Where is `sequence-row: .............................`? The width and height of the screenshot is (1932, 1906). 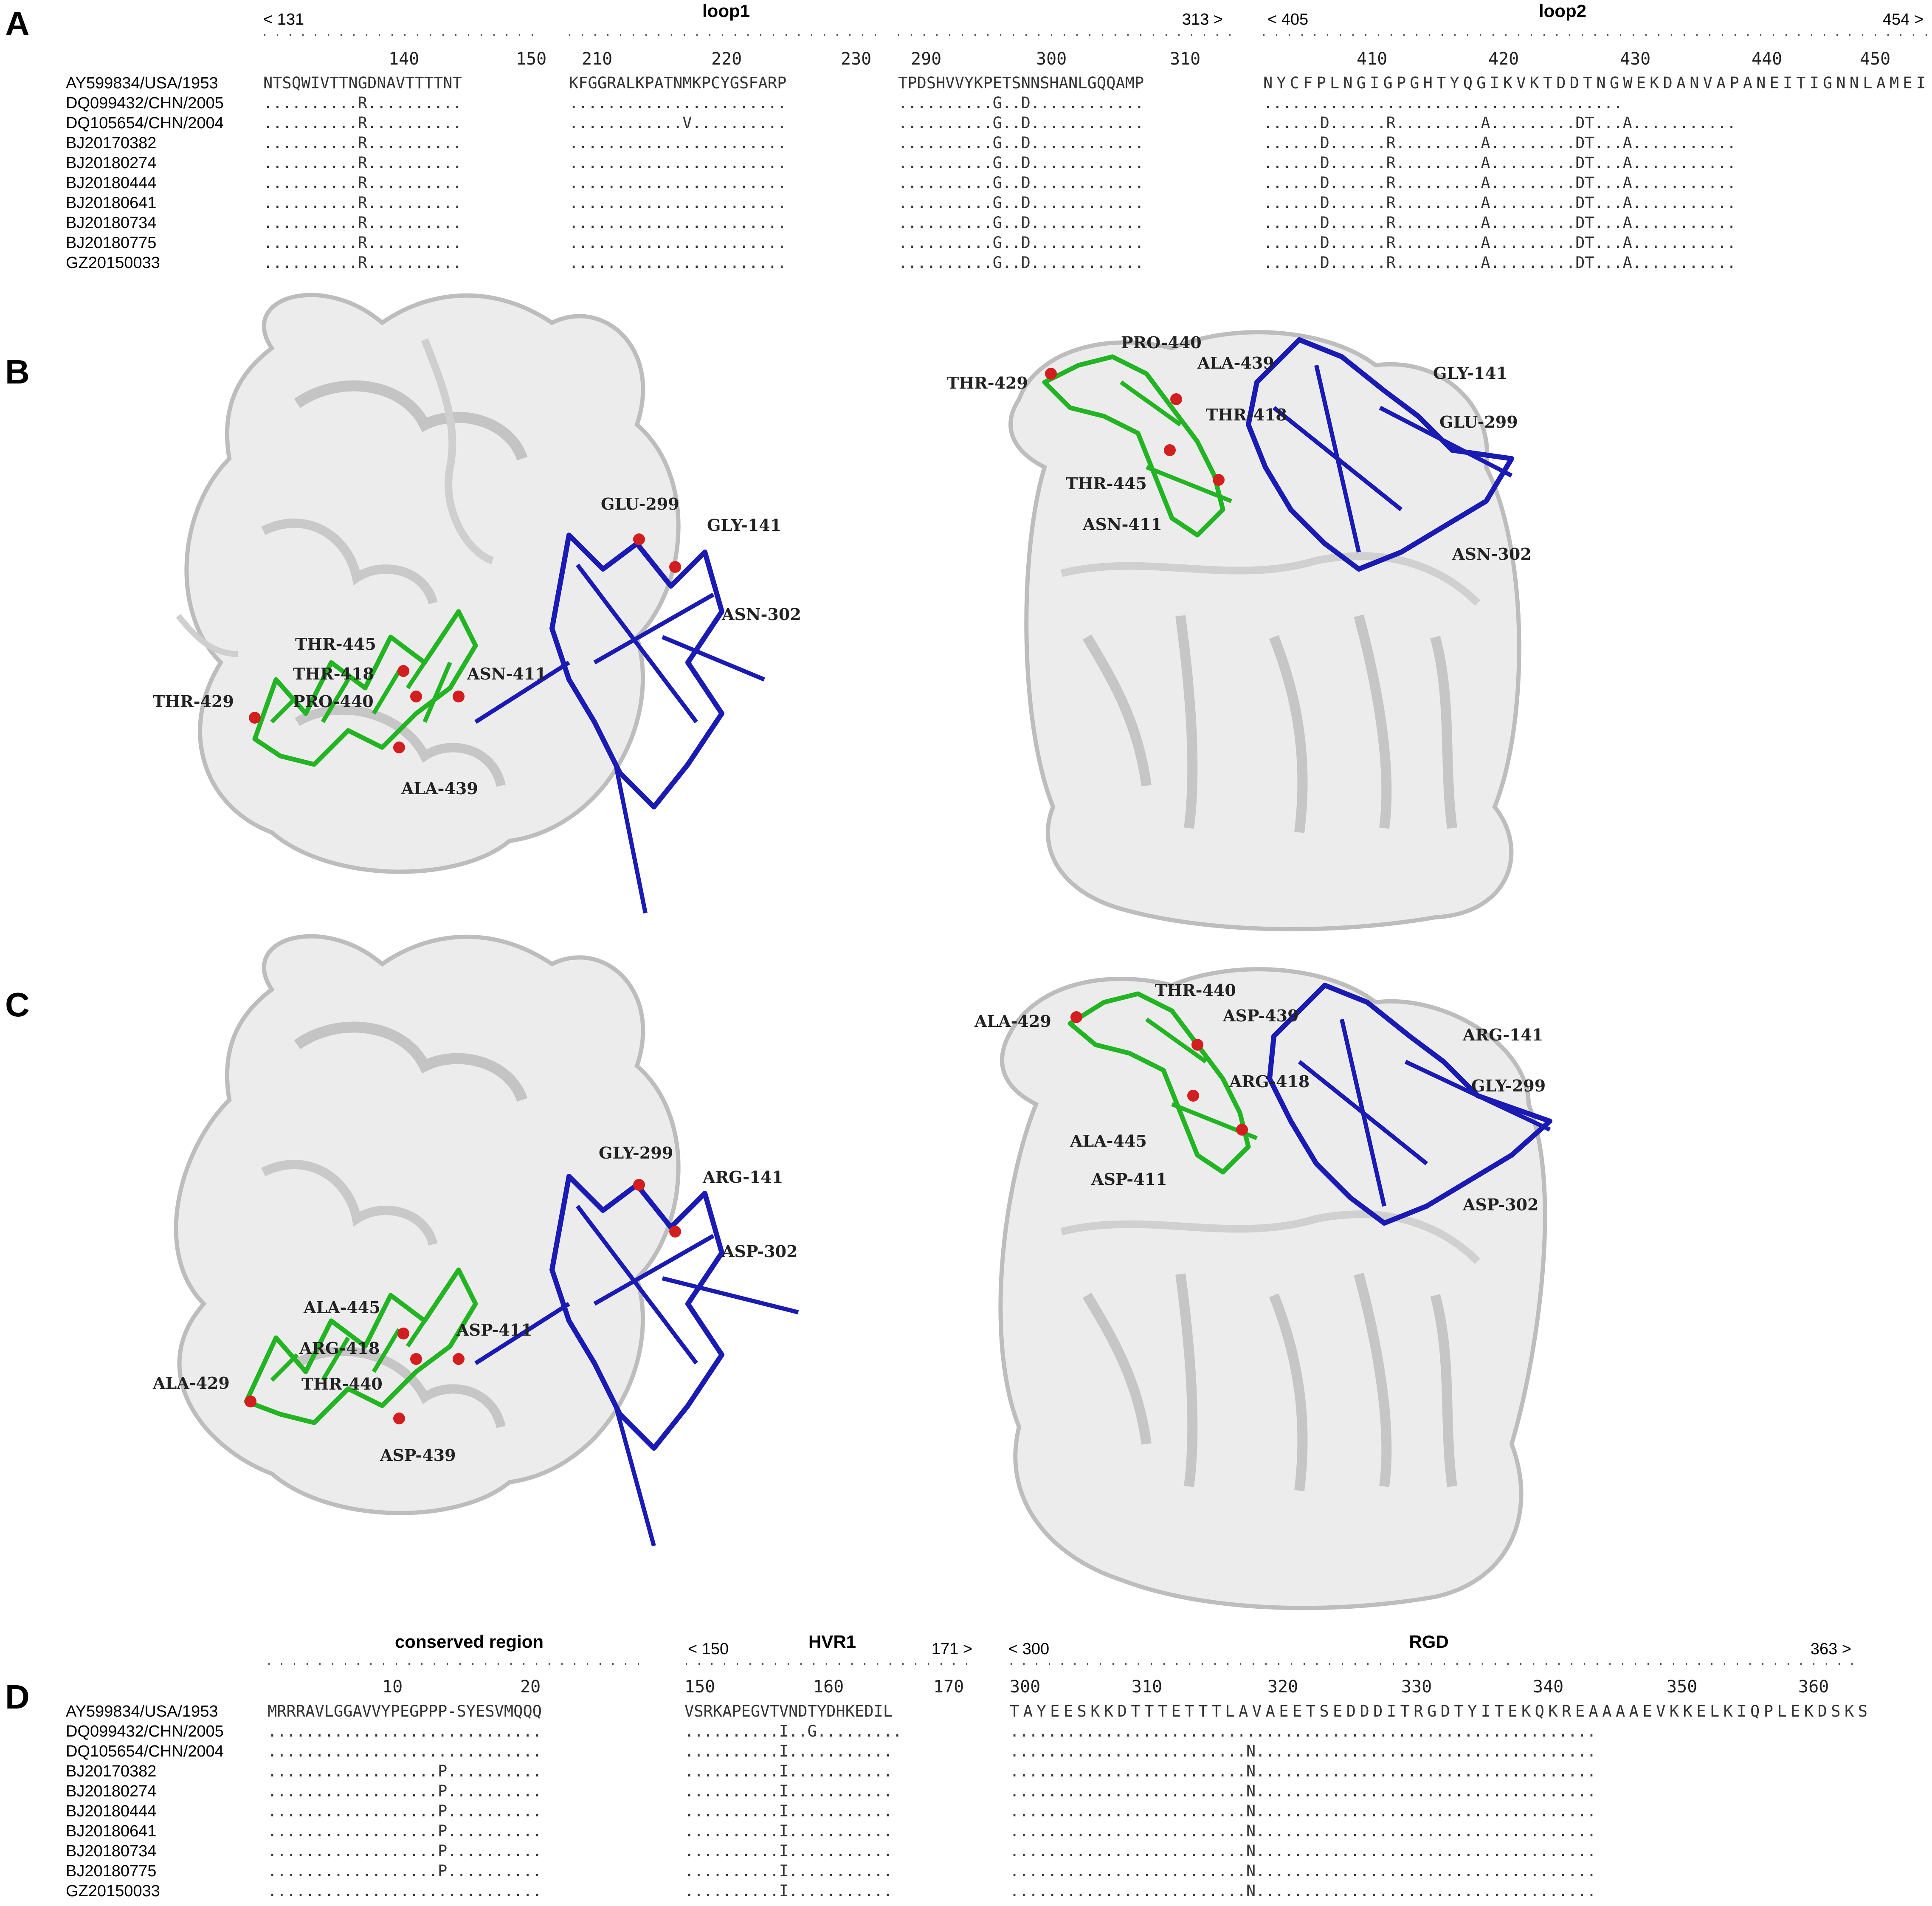 sequence-row: ............................. is located at coordinates (405, 1731).